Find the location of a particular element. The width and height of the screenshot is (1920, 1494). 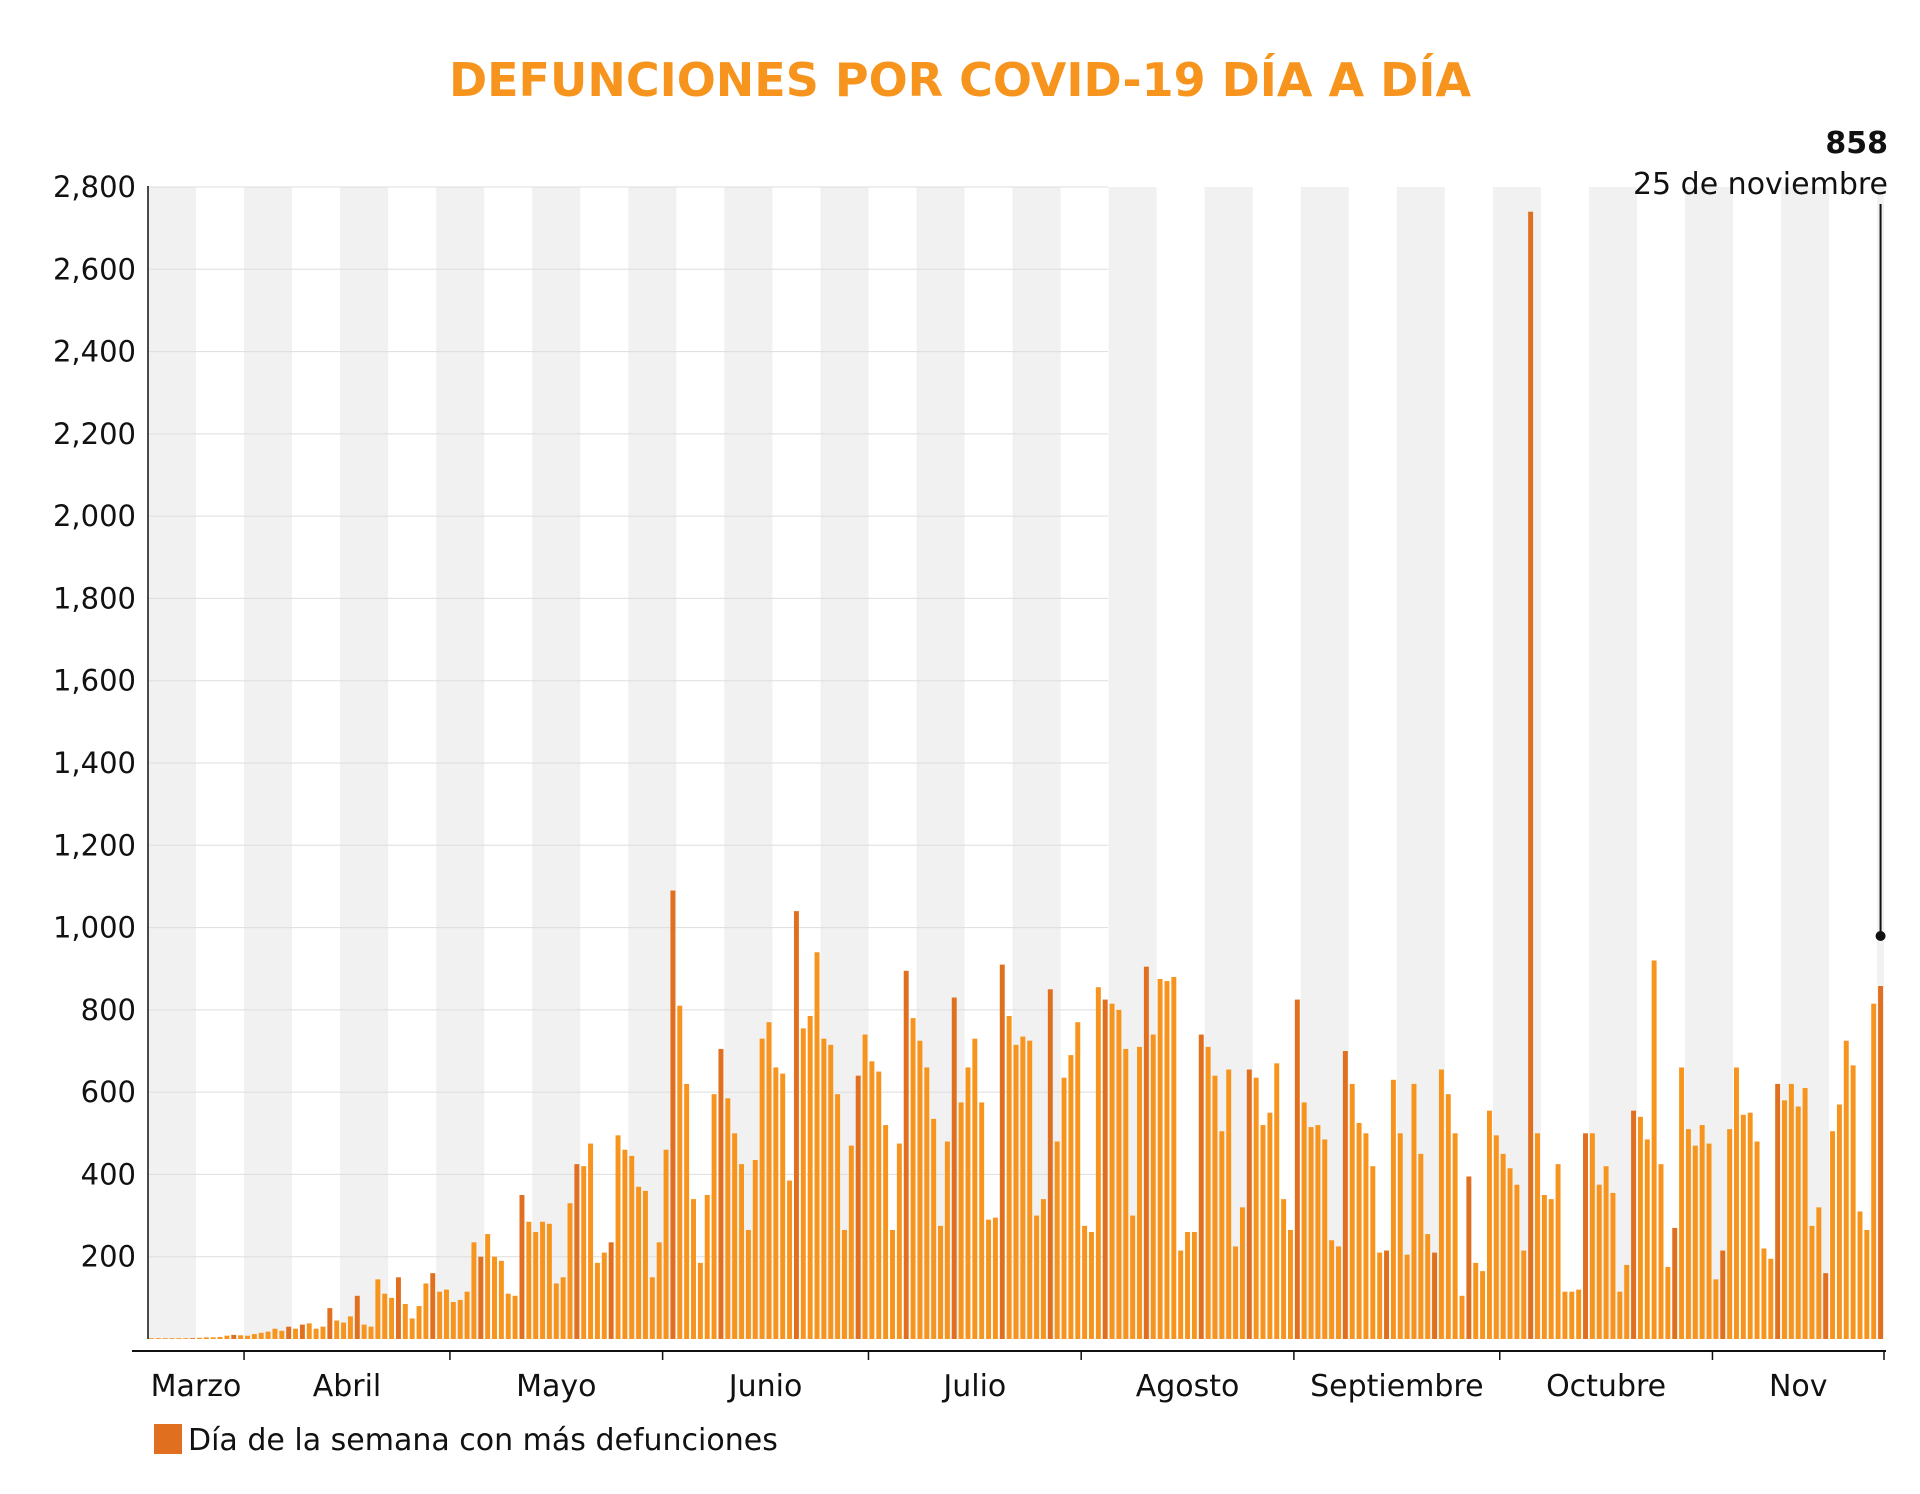

y-tick-label: 1,200 is located at coordinates (94, 845).